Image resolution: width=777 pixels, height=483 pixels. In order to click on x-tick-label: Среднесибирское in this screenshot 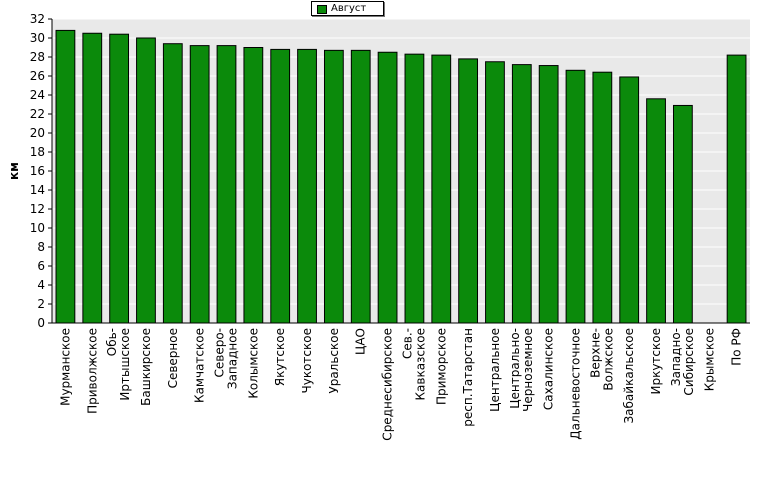, I will do `click(388, 384)`.